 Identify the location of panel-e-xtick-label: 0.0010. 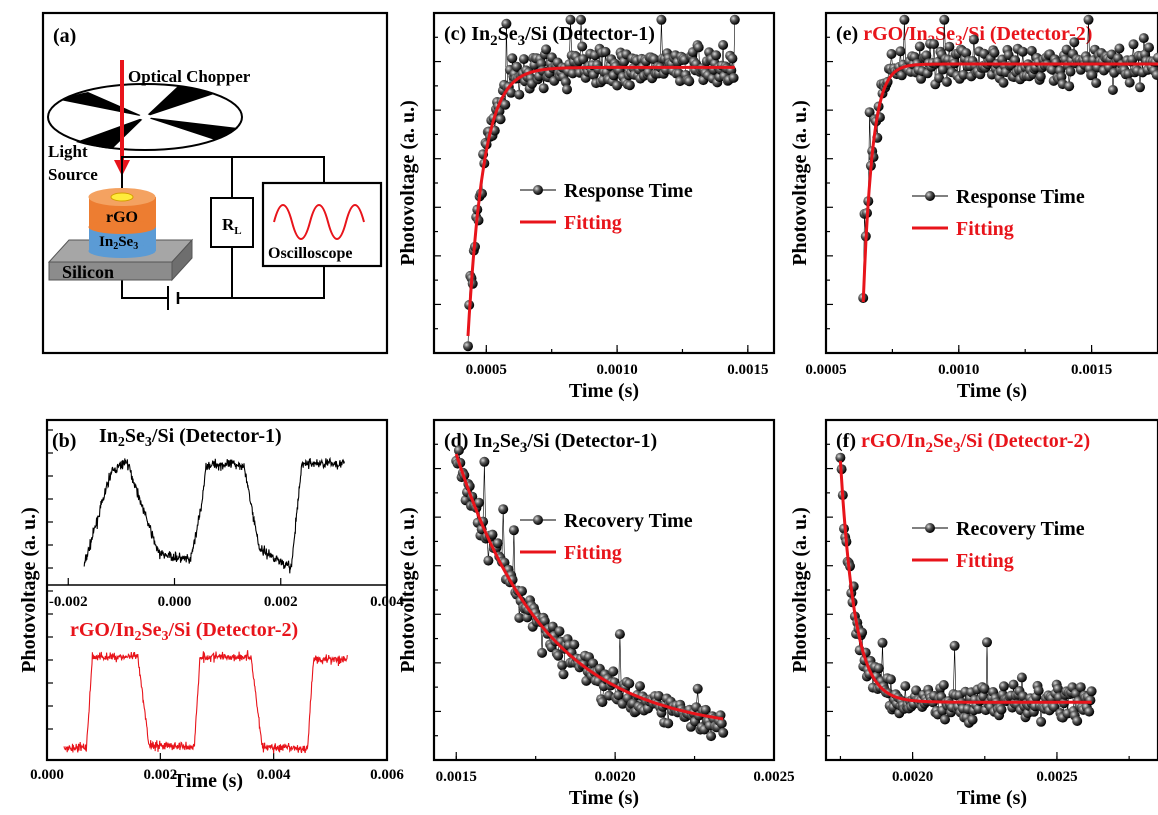
(958, 370).